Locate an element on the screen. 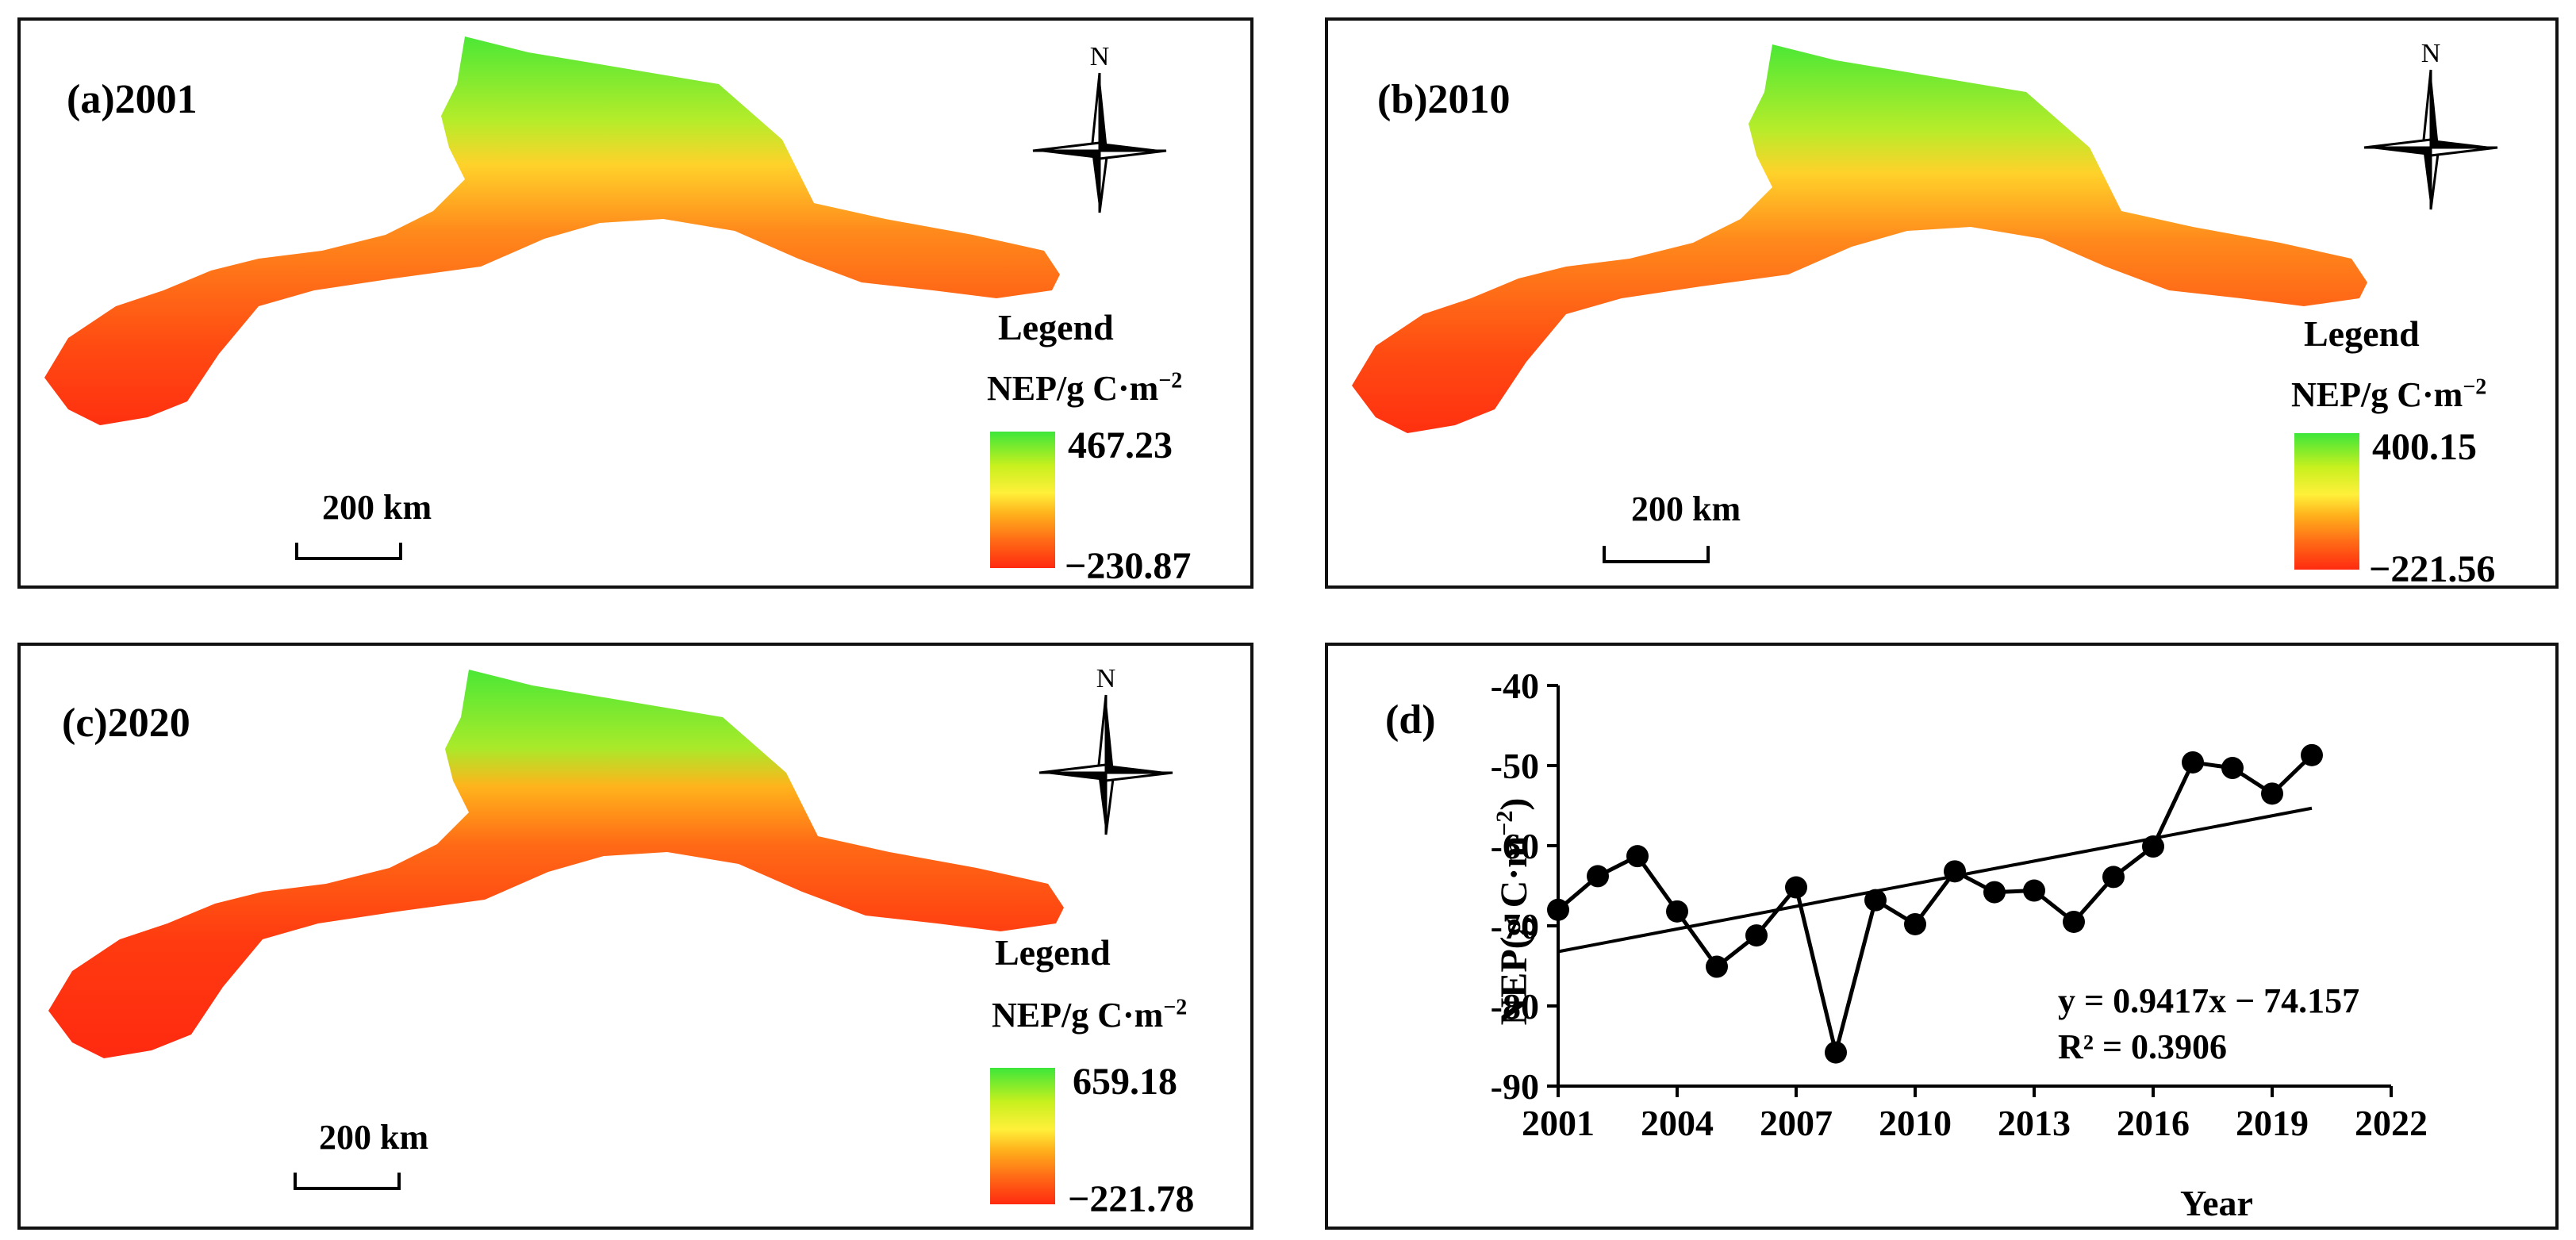 The image size is (2576, 1240). legend-max: 467.23 is located at coordinates (1120, 445).